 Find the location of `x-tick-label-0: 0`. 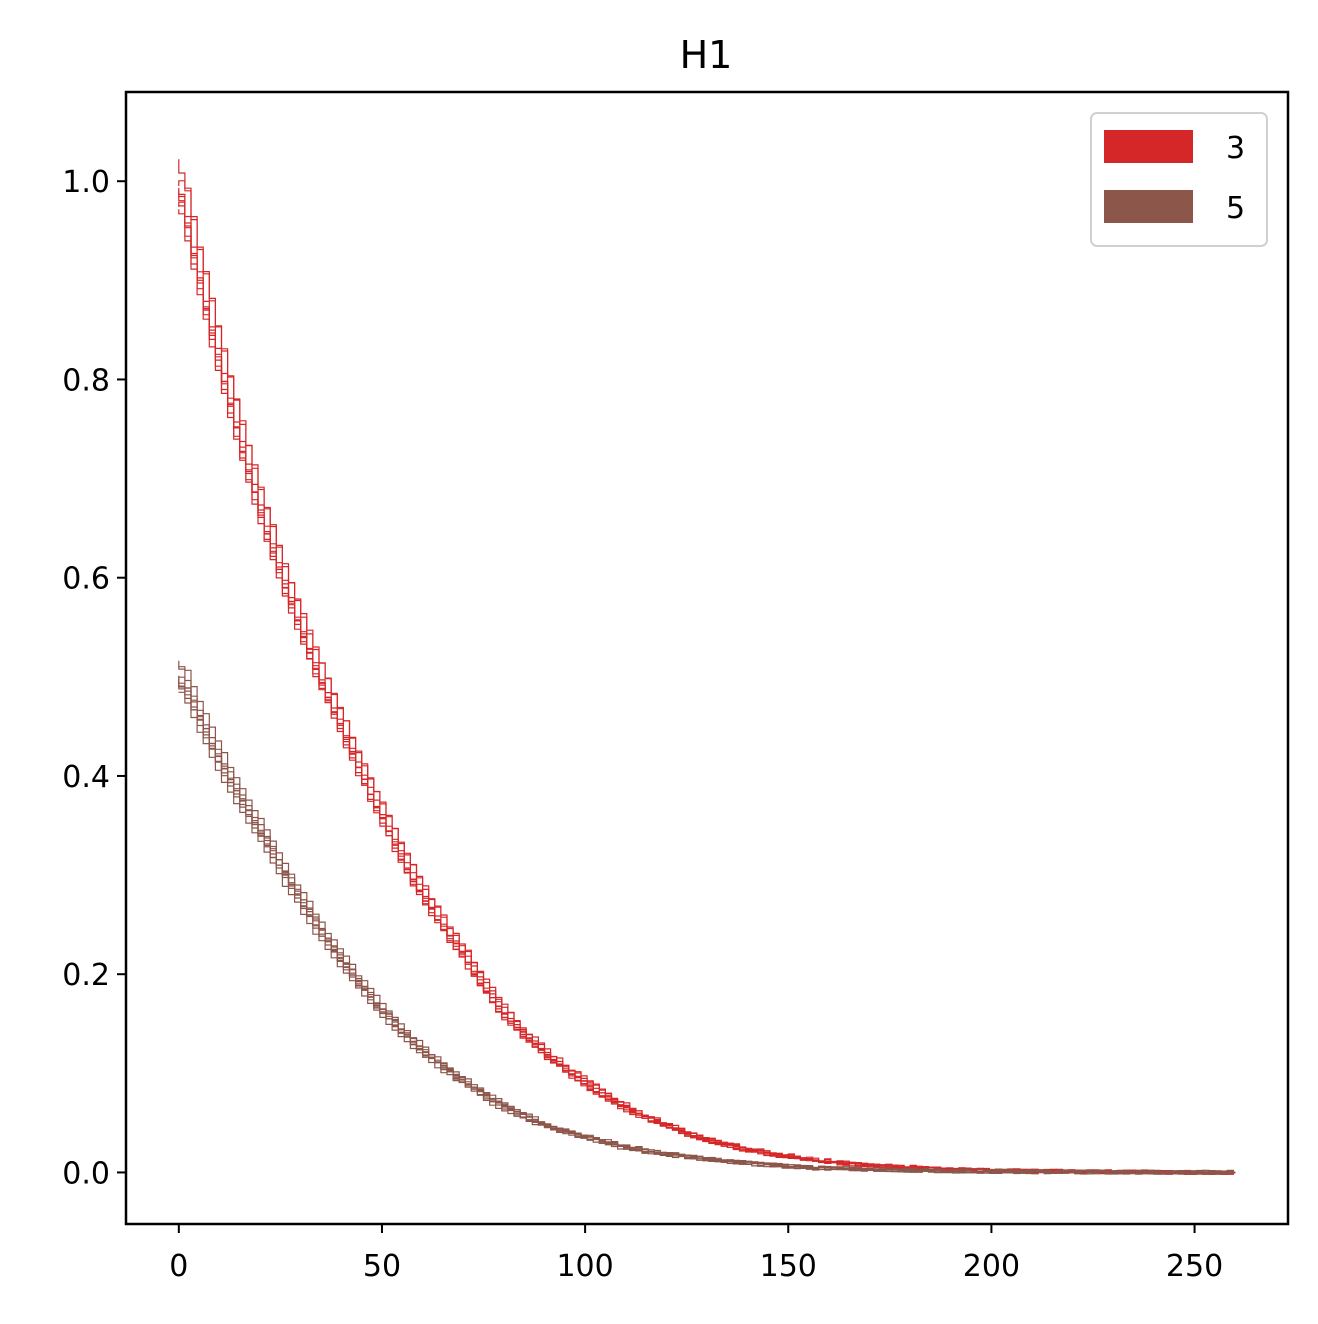

x-tick-label-0: 0 is located at coordinates (178, 1266).